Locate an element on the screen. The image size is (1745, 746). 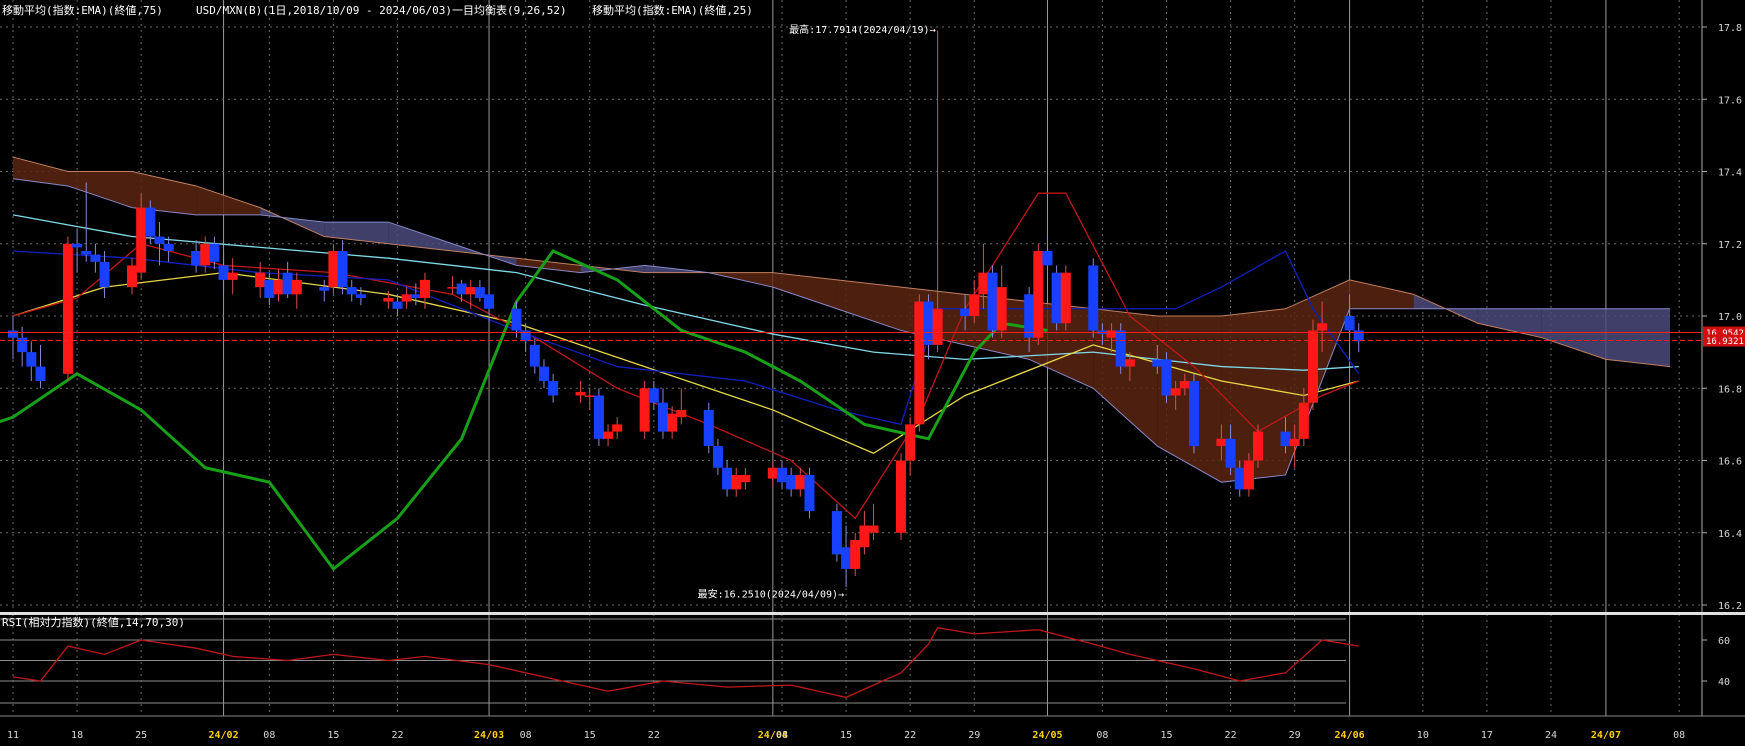
price-tag-label: 16.9542 is located at coordinates (1725, 334).